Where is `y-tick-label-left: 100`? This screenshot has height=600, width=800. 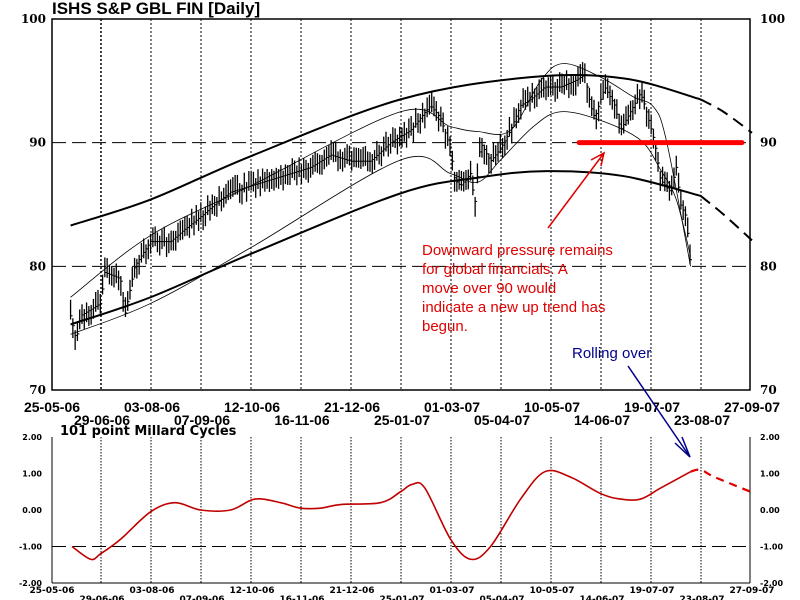
y-tick-label-left: 100 is located at coordinates (33, 19).